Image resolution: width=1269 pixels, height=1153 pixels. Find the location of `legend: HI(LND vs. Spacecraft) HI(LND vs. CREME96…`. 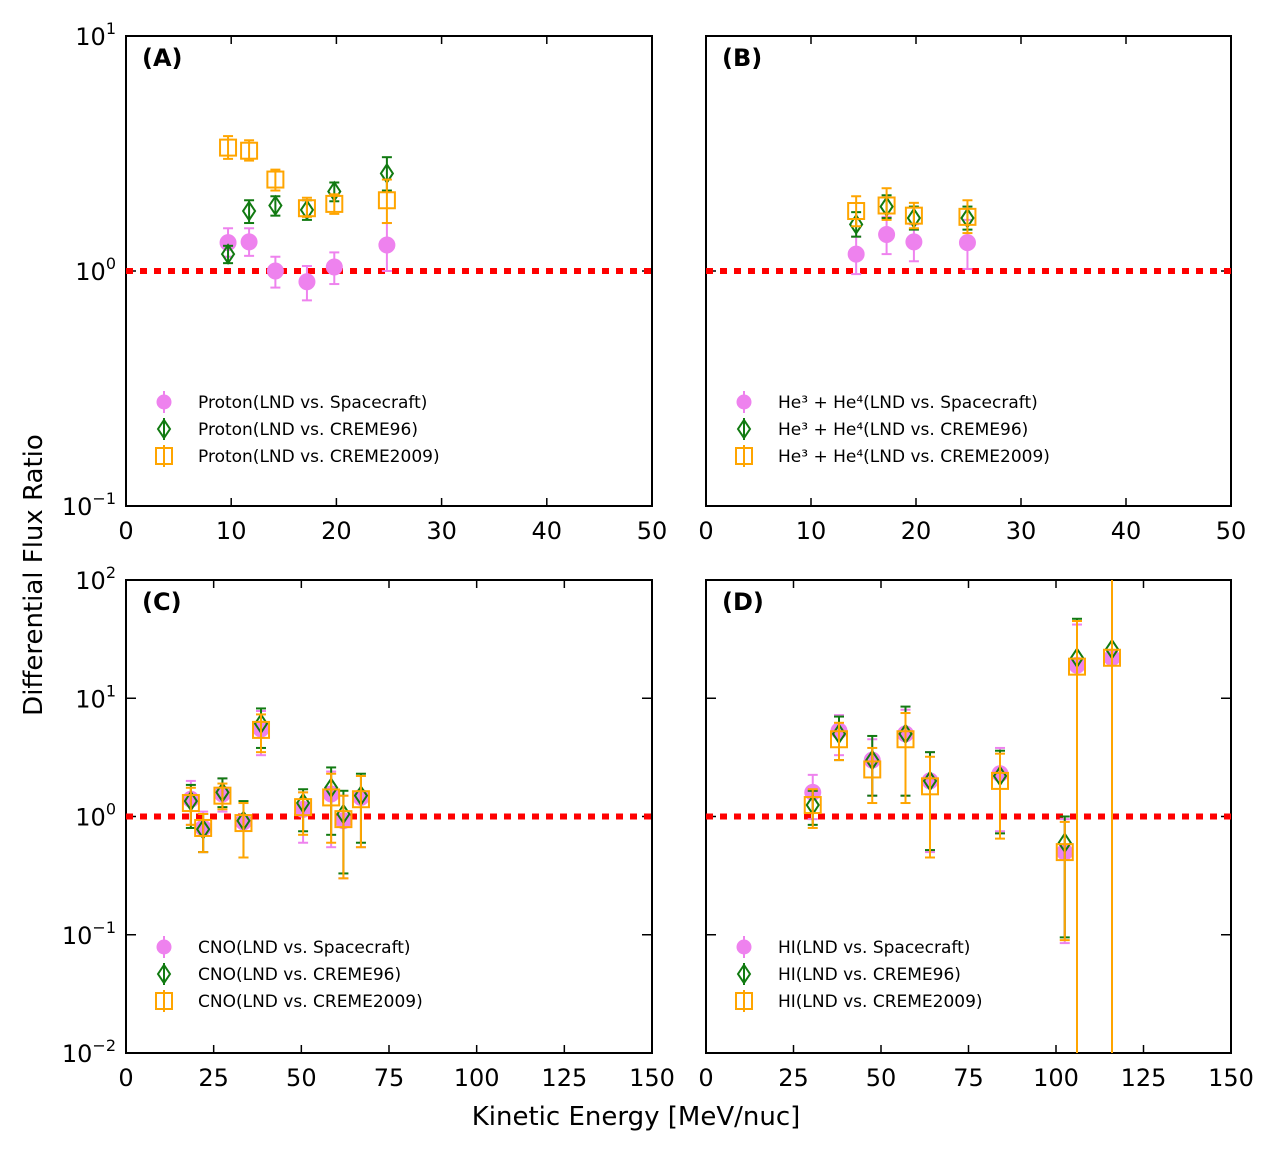

legend: HI(LND vs. Spacecraft) HI(LND vs. CREME96… is located at coordinates (859, 974).